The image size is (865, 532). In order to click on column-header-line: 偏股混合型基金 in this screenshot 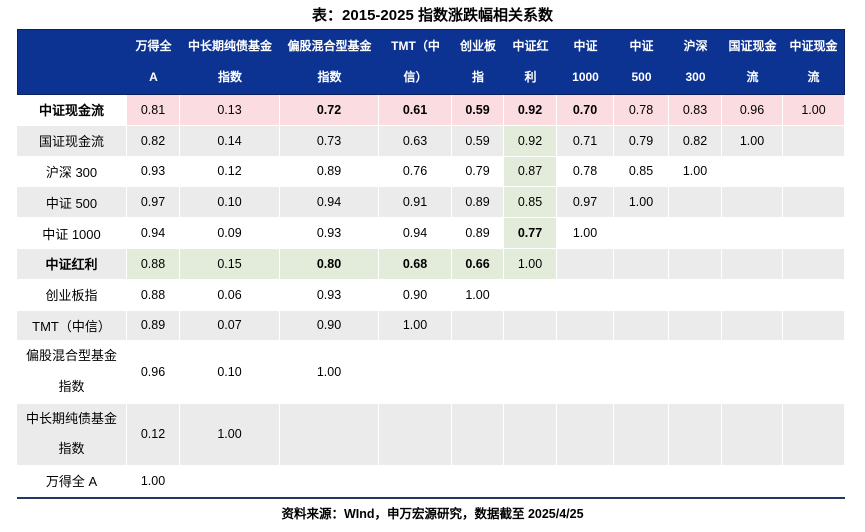, I will do `click(329, 46)`.